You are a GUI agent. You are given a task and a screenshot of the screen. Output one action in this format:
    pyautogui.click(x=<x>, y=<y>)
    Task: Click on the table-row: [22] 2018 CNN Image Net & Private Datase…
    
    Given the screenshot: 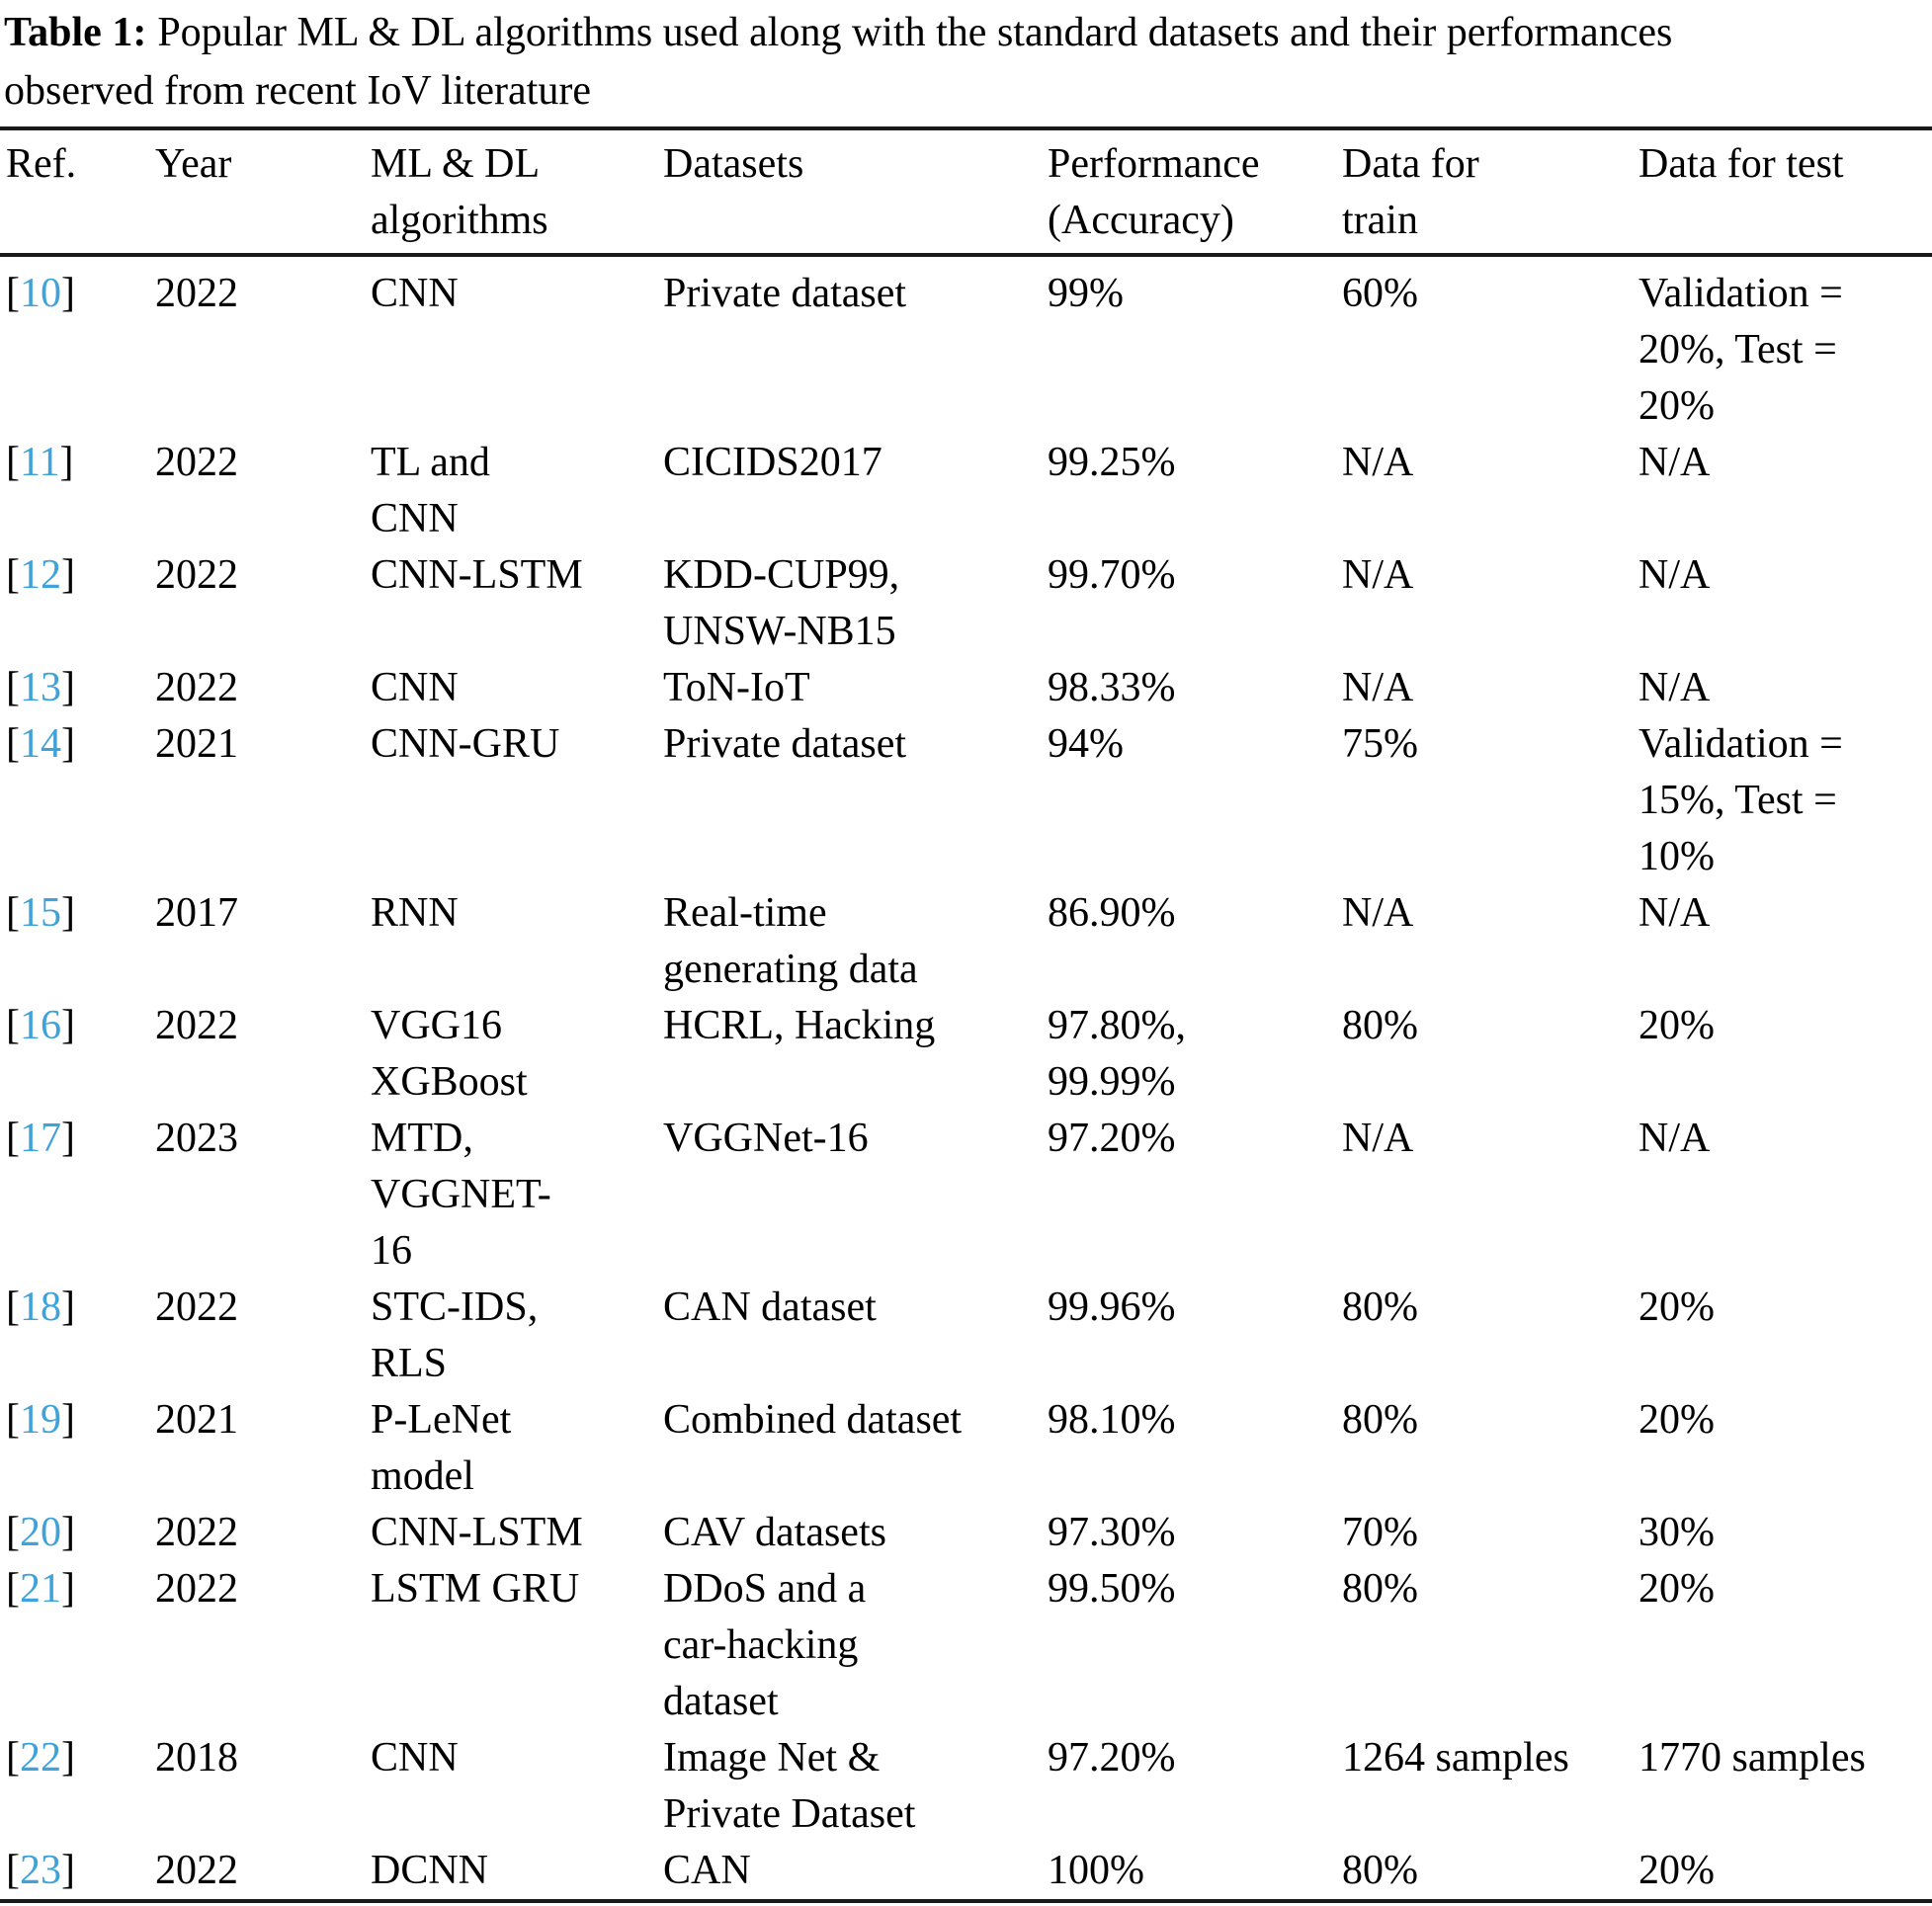 What is the action you would take?
    pyautogui.click(x=966, y=1787)
    